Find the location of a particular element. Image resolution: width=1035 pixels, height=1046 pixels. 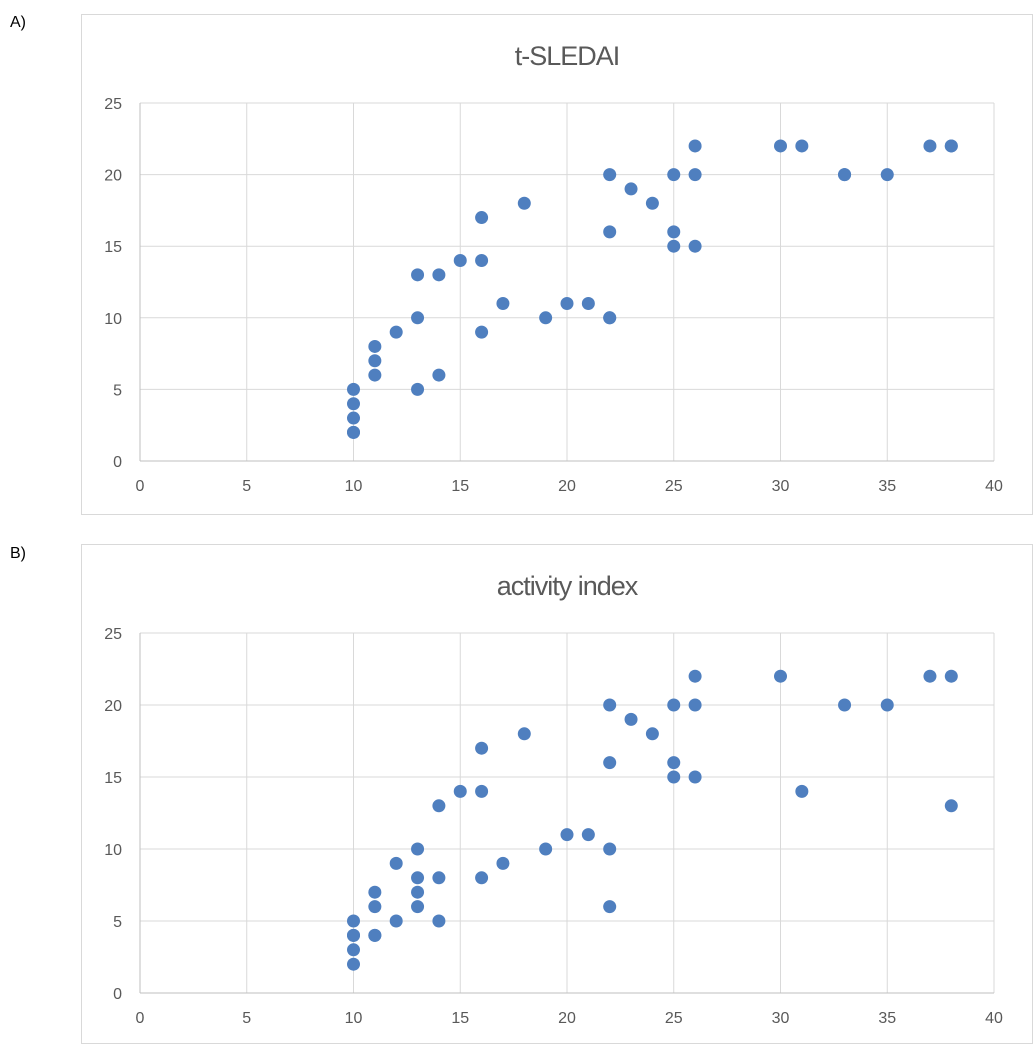

chart-b-x-tick-label: 10 is located at coordinates (354, 1018).